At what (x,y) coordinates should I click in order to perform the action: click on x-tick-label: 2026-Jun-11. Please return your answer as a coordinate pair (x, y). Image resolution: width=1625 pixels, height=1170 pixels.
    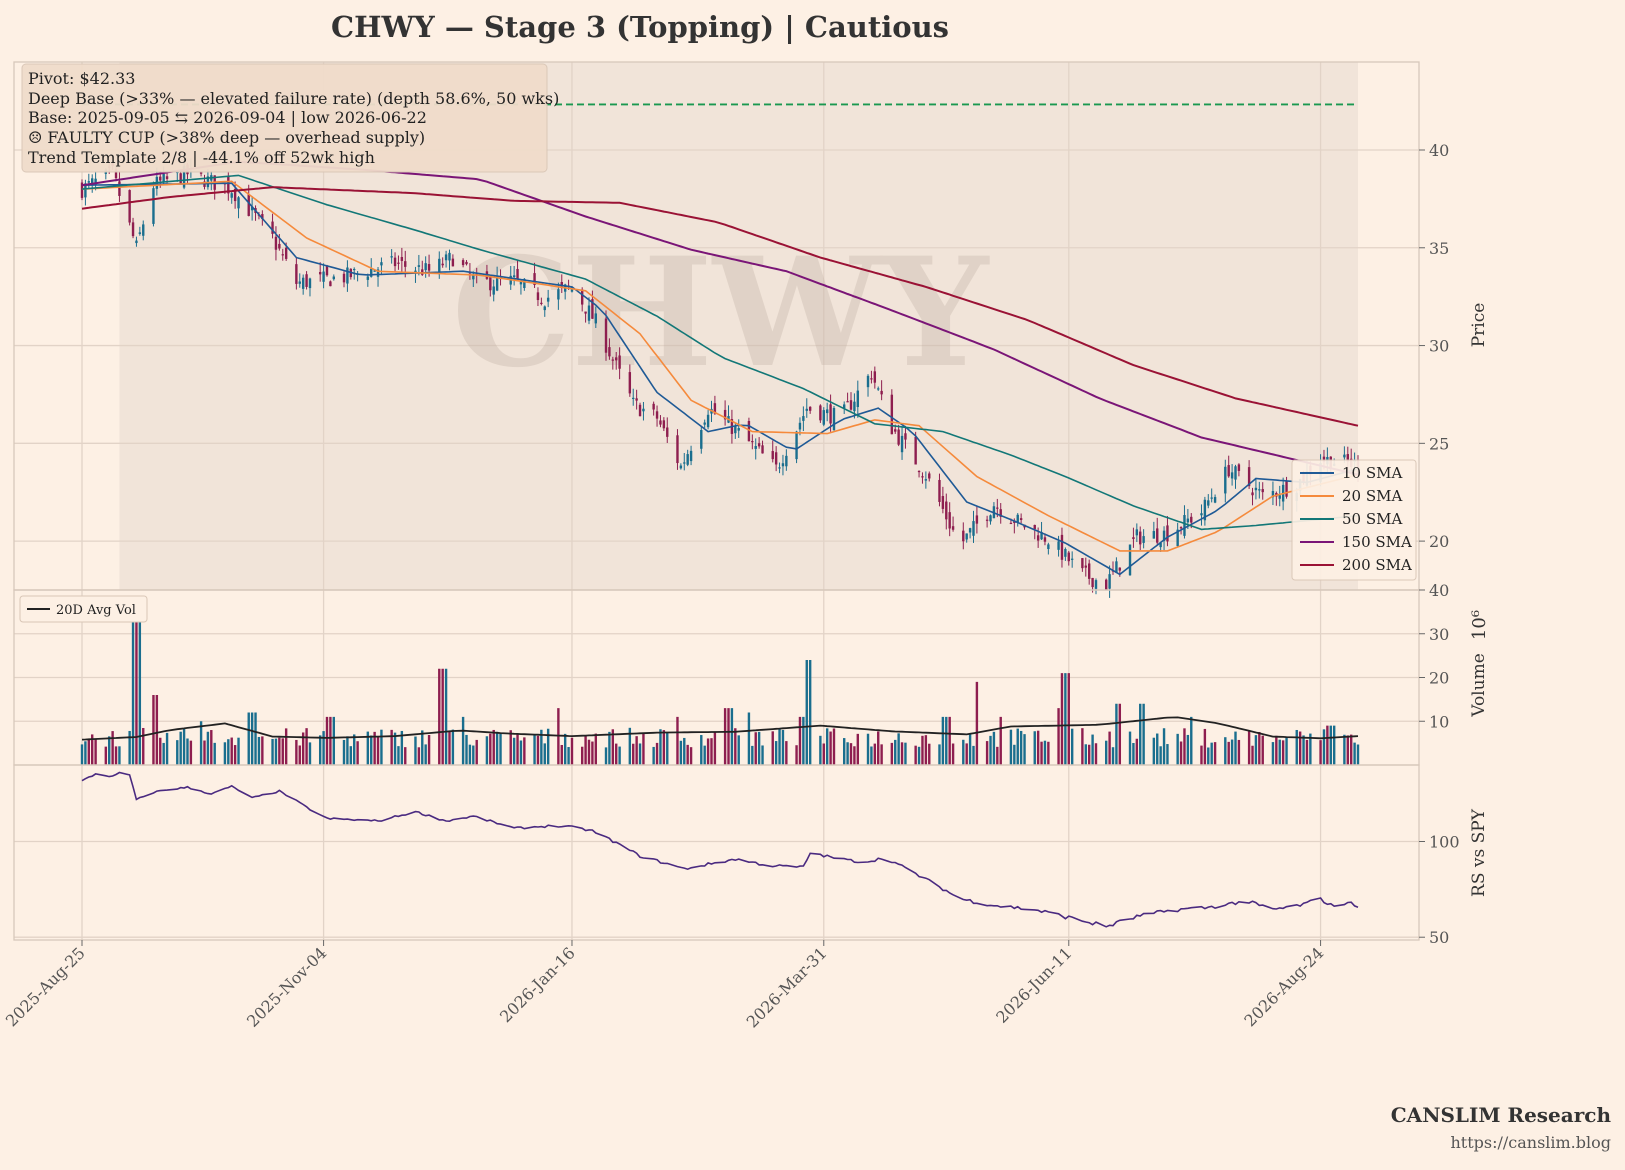
    Looking at the image, I should click on (1033, 984).